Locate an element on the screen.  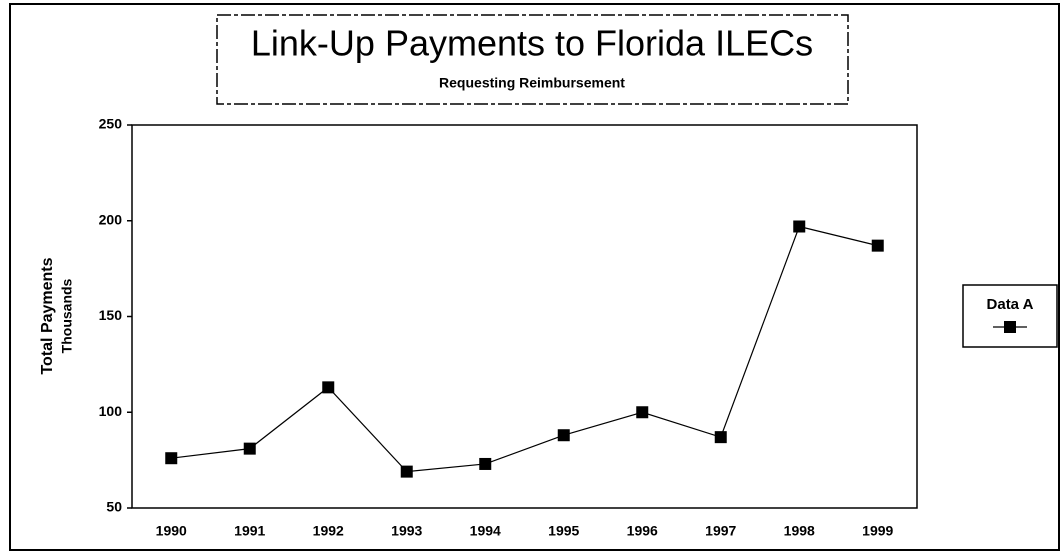
y-axis-sublabel: Thousands is located at coordinates (67, 315).